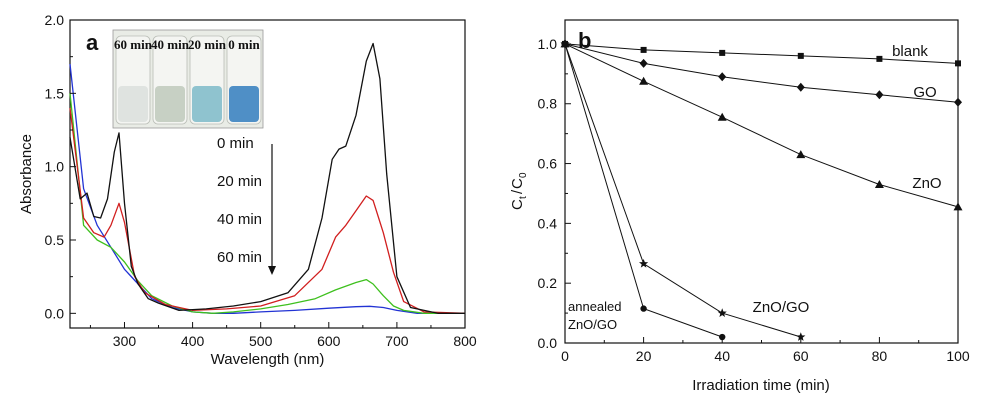 The height and width of the screenshot is (412, 983). I want to click on b-xtick-label: 60, so click(801, 356).